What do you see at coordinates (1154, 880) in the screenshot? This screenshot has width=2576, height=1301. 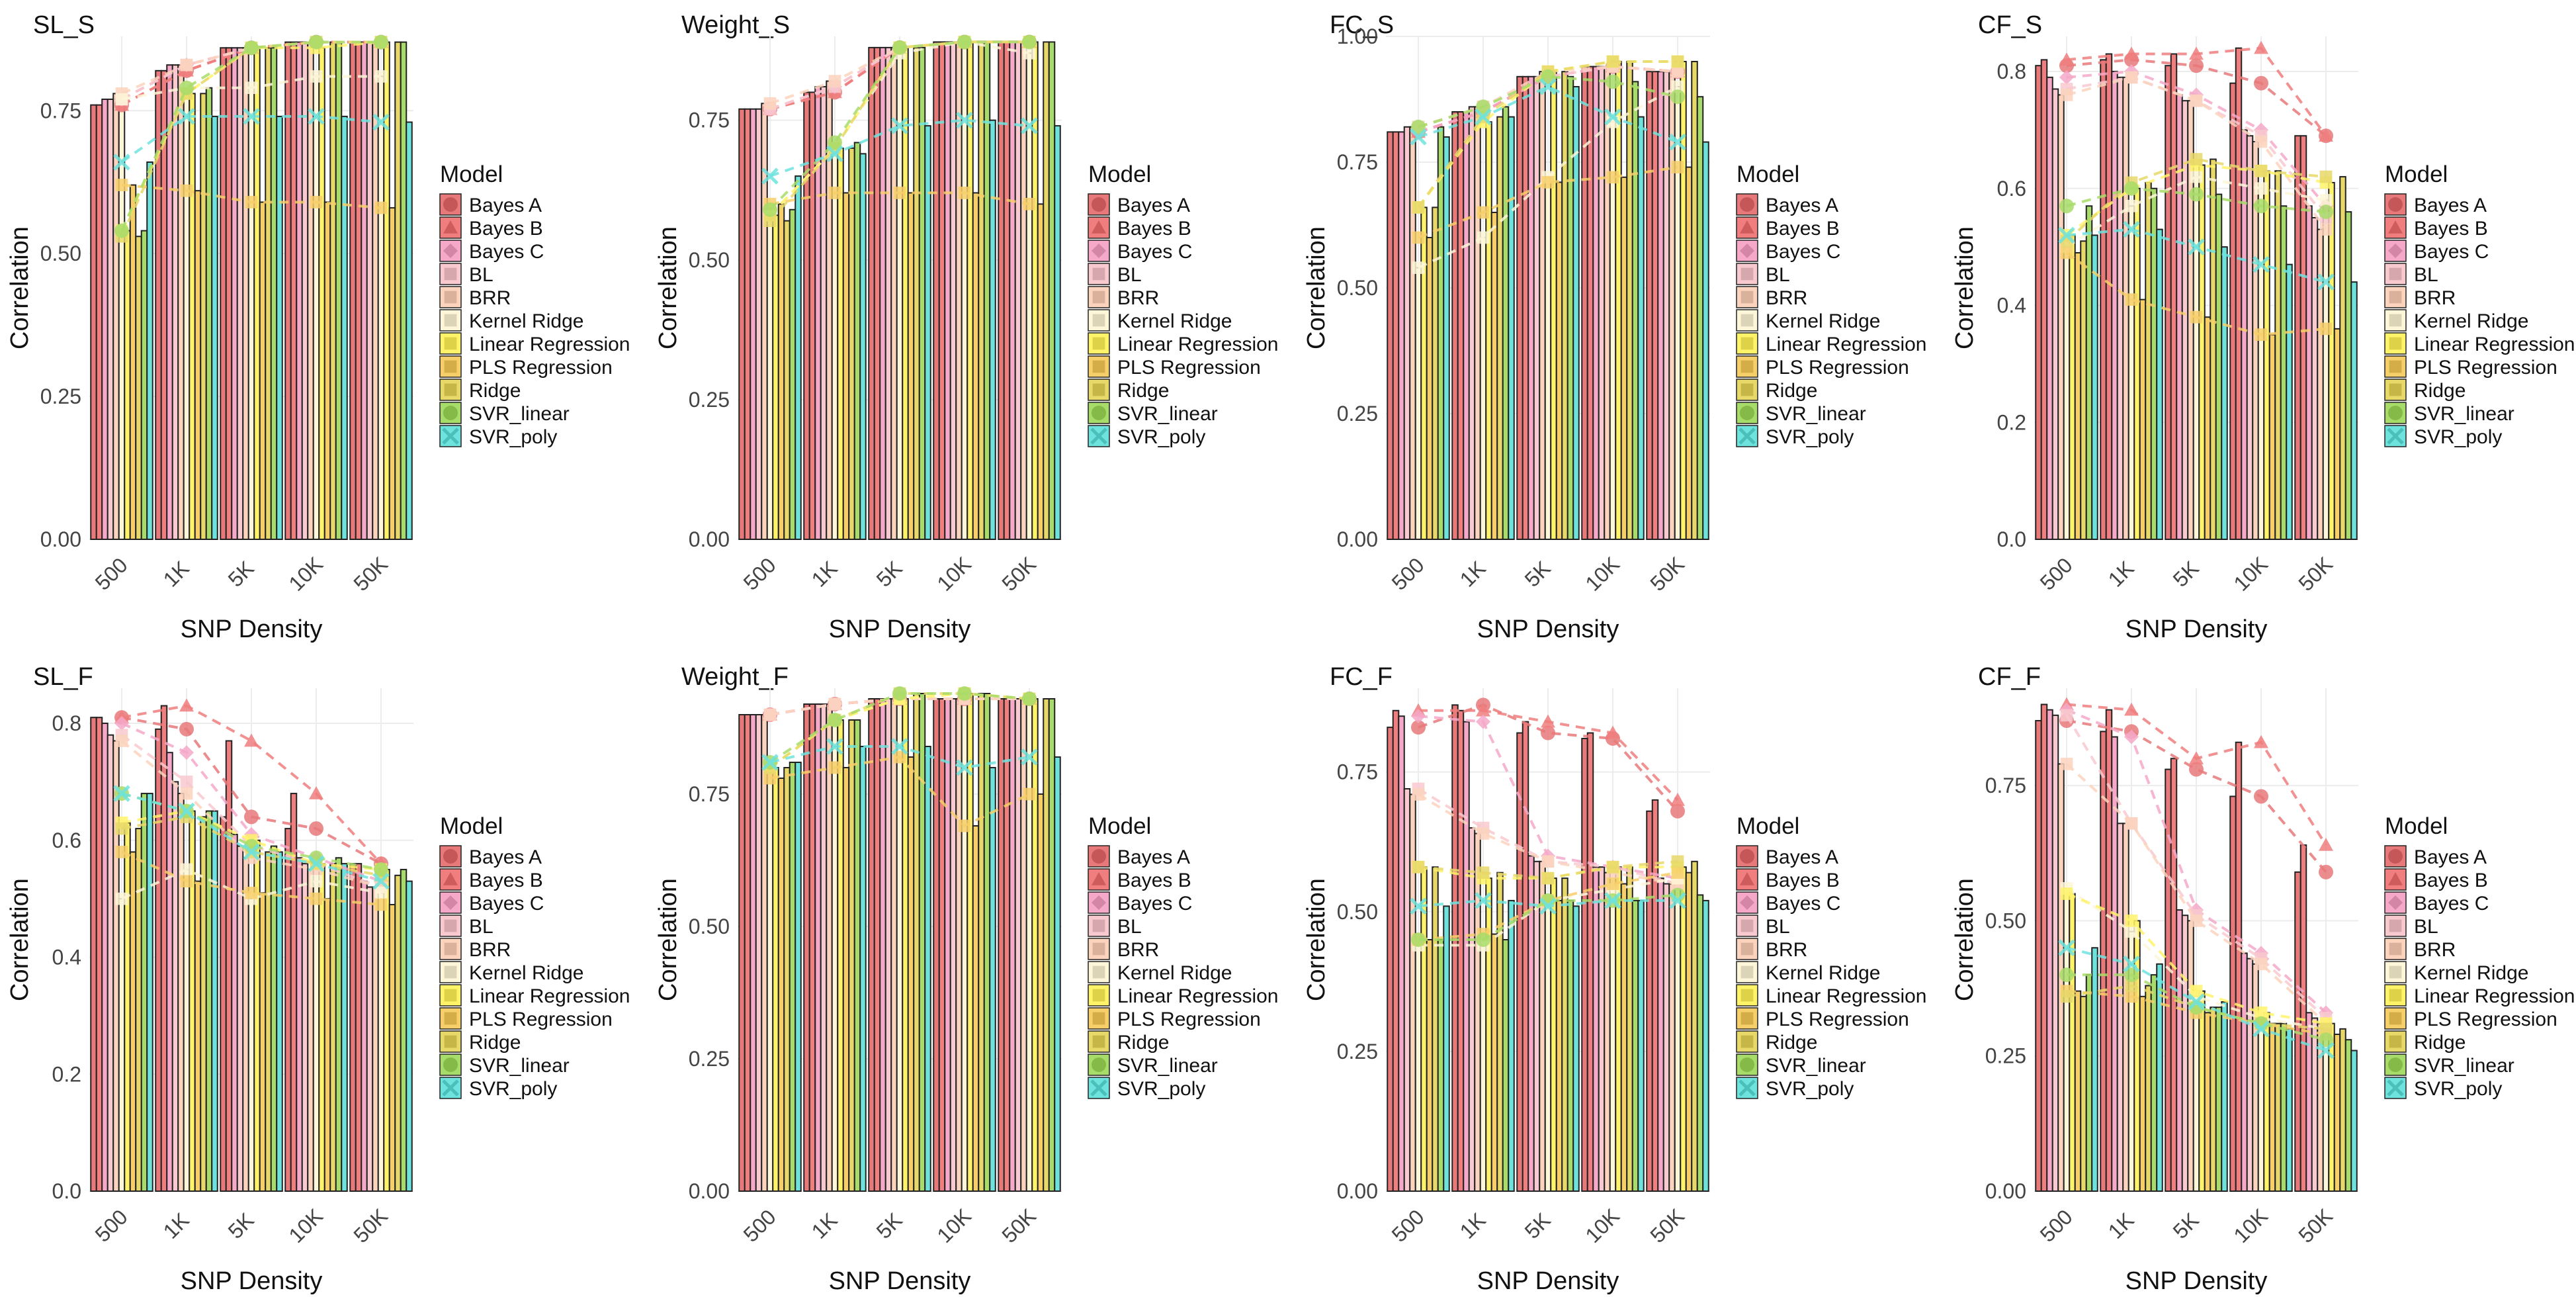 I see `legend-label: Bayes B` at bounding box center [1154, 880].